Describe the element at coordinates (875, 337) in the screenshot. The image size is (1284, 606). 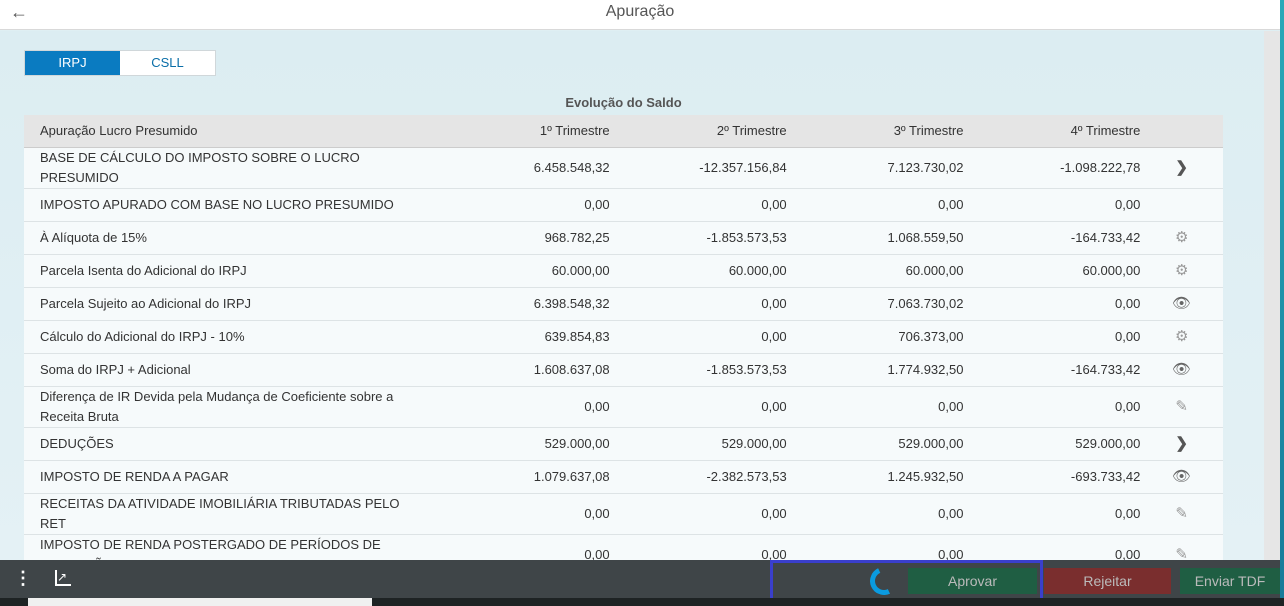
I see `row-value-q3: 706.373,00` at that location.